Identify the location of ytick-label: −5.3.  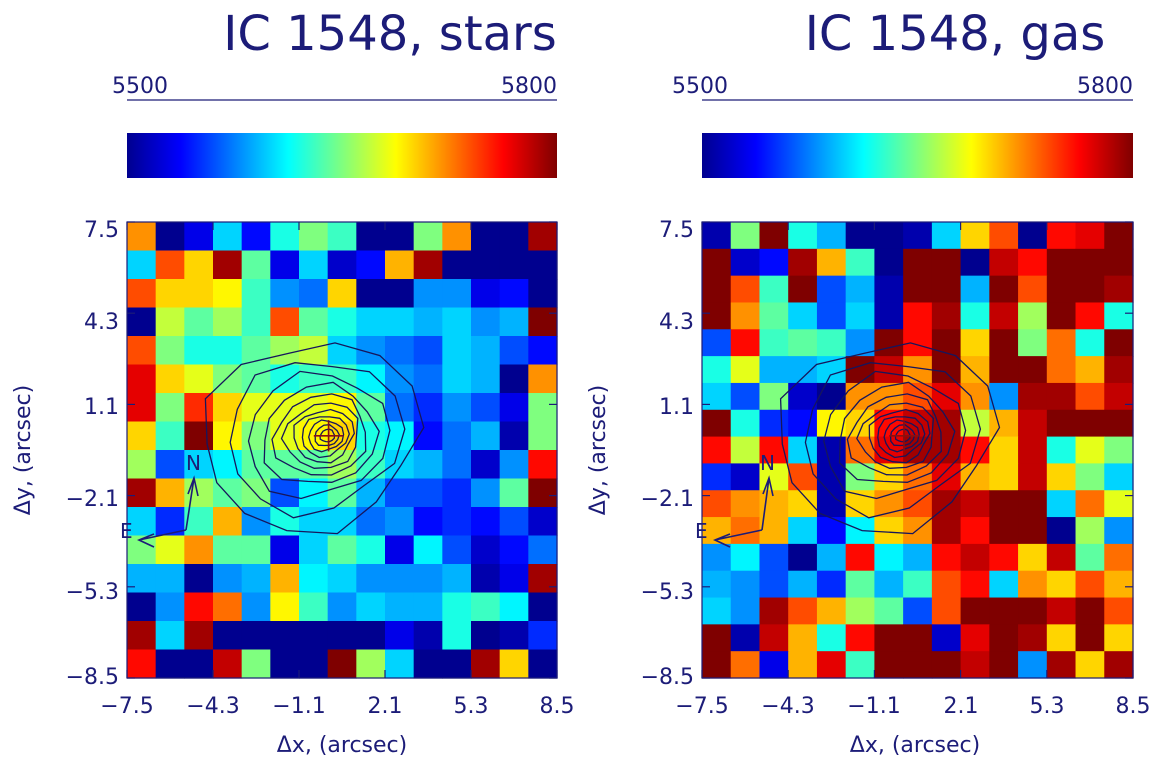
(92, 592).